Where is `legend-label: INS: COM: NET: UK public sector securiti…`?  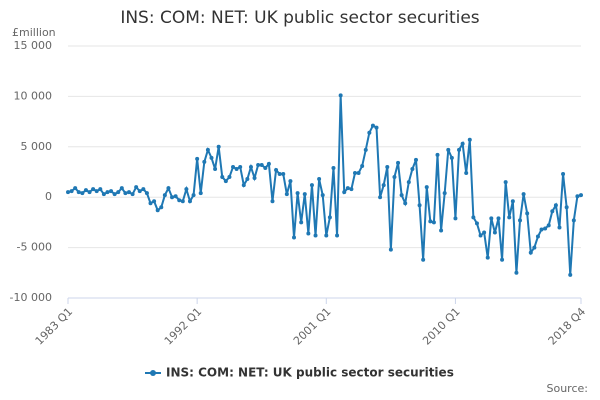
legend-label: INS: COM: NET: UK public sector securiti… is located at coordinates (310, 373).